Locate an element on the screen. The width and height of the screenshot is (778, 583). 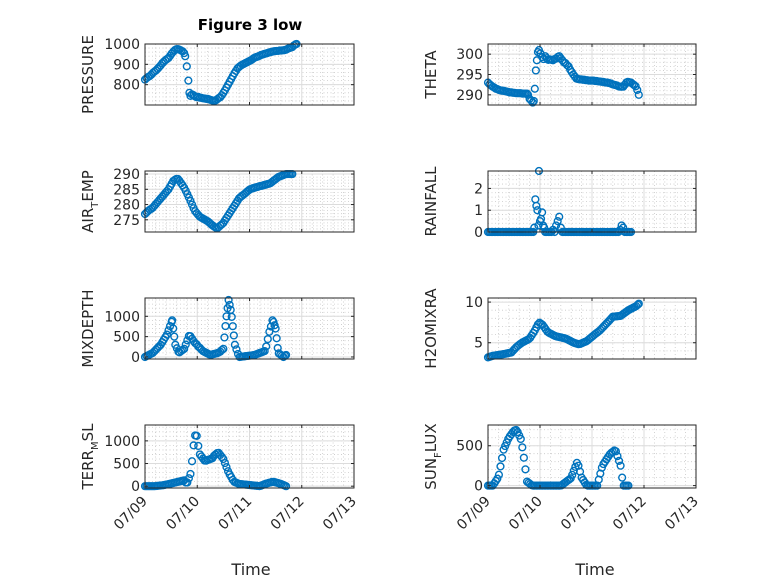
mixdepth-y-tick-label: 500 is located at coordinates (126, 338).